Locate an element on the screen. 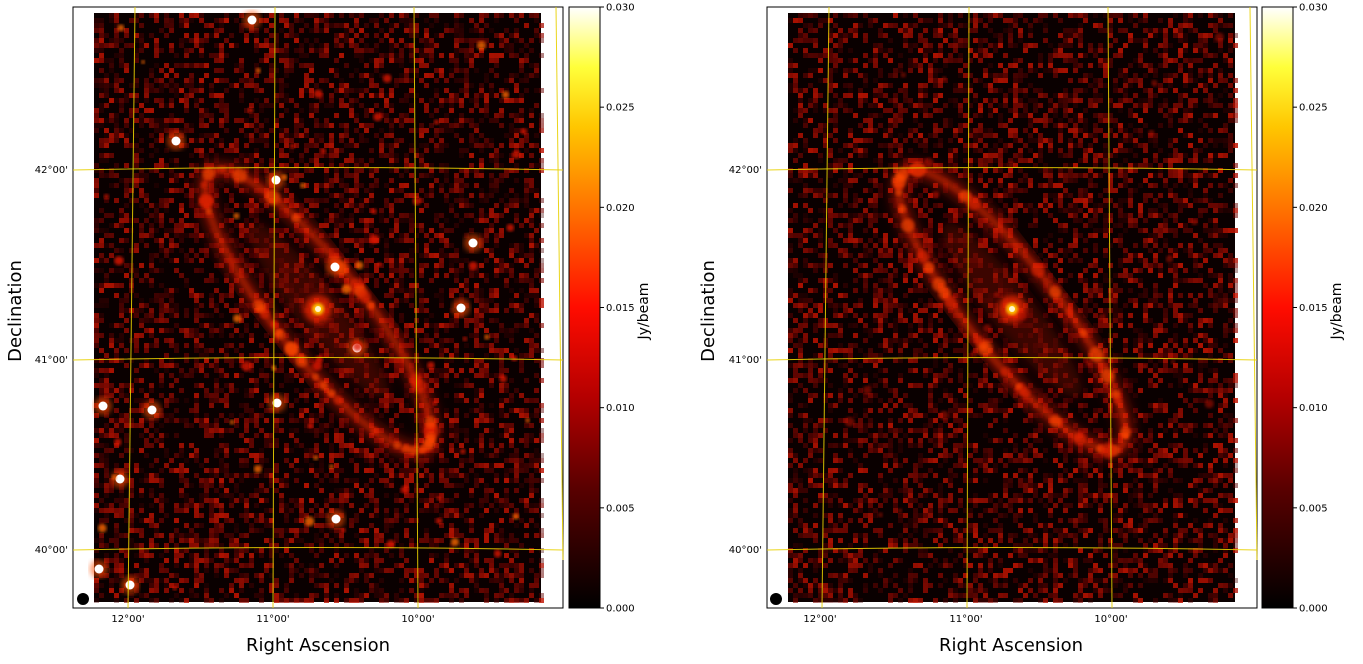 This screenshot has height=664, width=1363. panel-2-y-ticks: 42°00' 41°00' 40°00' is located at coordinates (745, 360).